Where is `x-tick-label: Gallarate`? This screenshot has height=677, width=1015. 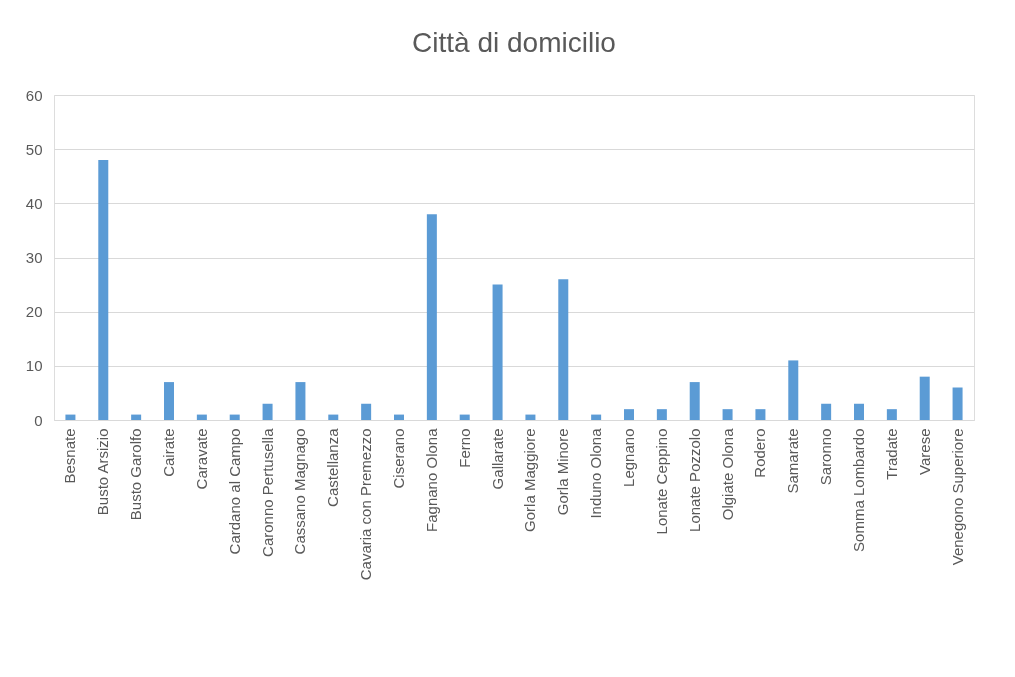
x-tick-label: Gallarate is located at coordinates (497, 459).